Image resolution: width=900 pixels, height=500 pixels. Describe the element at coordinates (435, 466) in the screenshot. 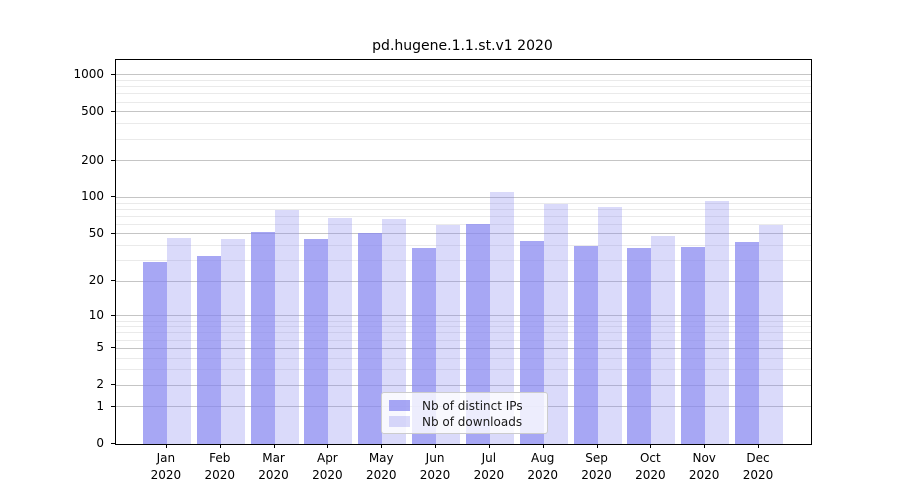

I see `x-axis-tick-label: Jun 2020` at that location.